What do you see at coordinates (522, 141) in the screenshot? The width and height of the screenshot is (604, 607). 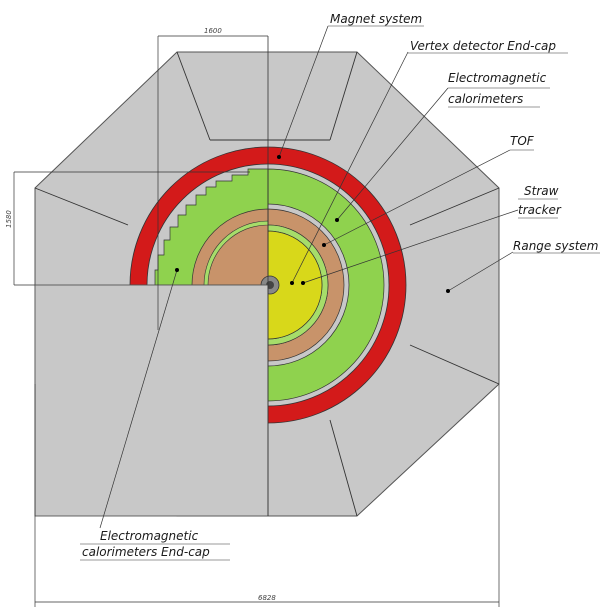 I see `label-tof: TOF` at bounding box center [522, 141].